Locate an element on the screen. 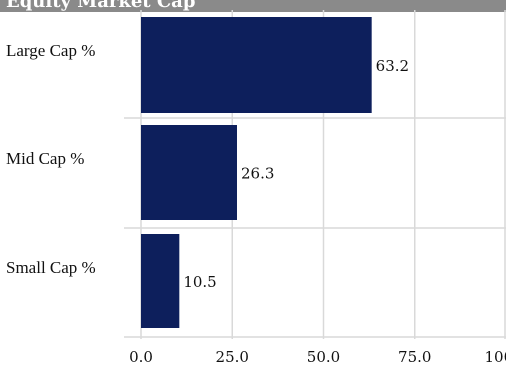  chart-title-bar: Equity Market Cap is located at coordinates (253, 6).